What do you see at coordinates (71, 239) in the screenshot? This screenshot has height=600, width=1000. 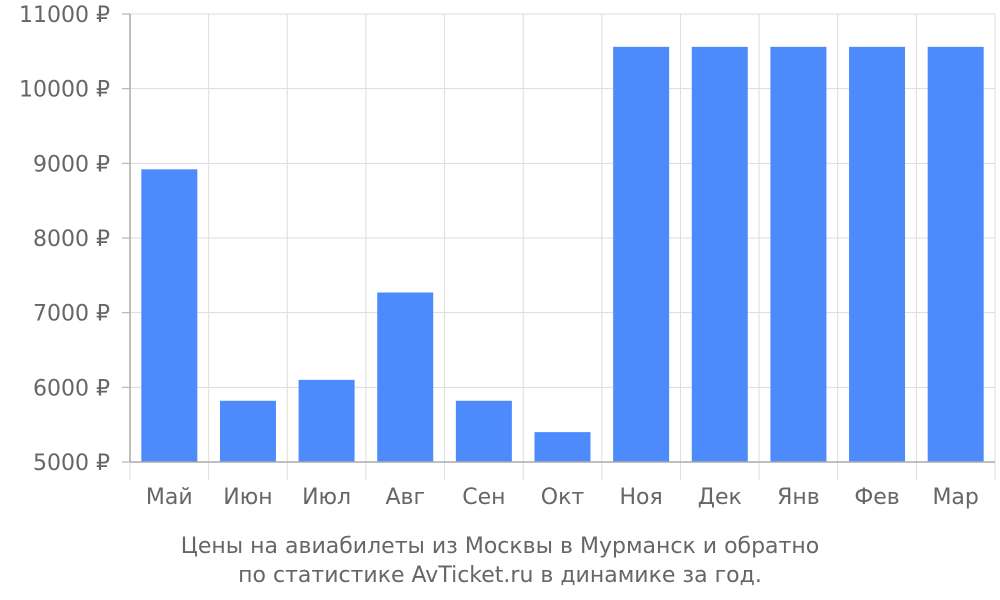 I see `y-tick-label: 8000 ₽` at bounding box center [71, 239].